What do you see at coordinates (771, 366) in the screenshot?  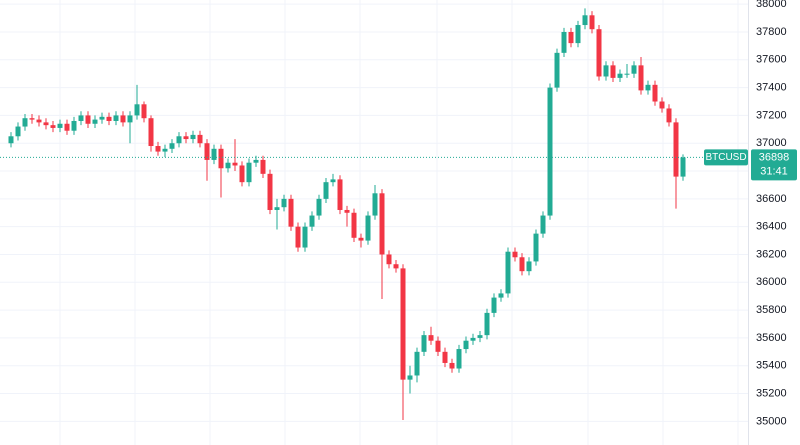 I see `y-tick-label: 35400` at bounding box center [771, 366].